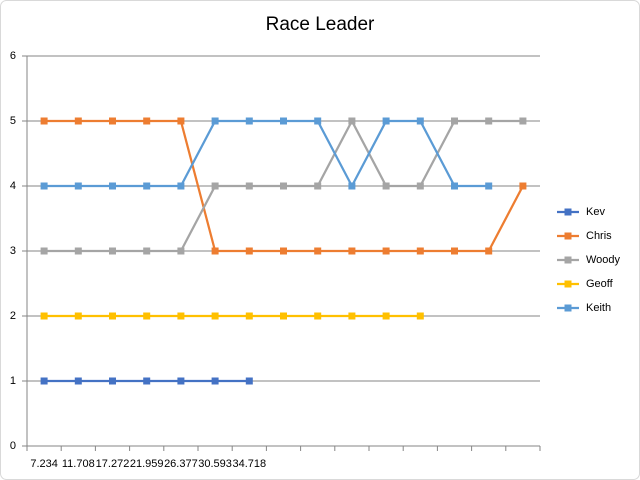  I want to click on legend-label: Geoff, so click(600, 284).